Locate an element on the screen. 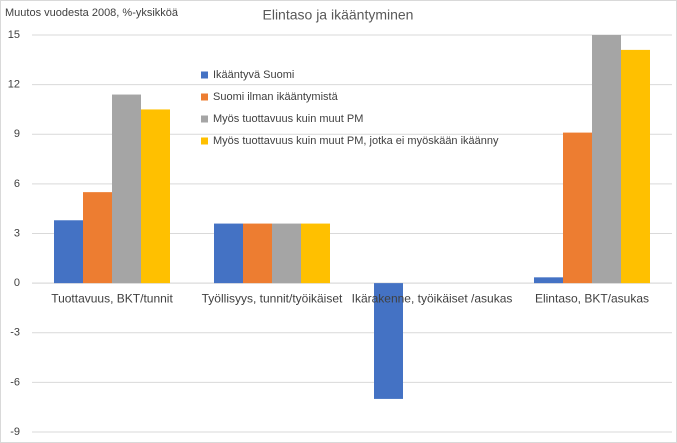 The image size is (677, 443). y-tick-label: 9 is located at coordinates (17, 134).